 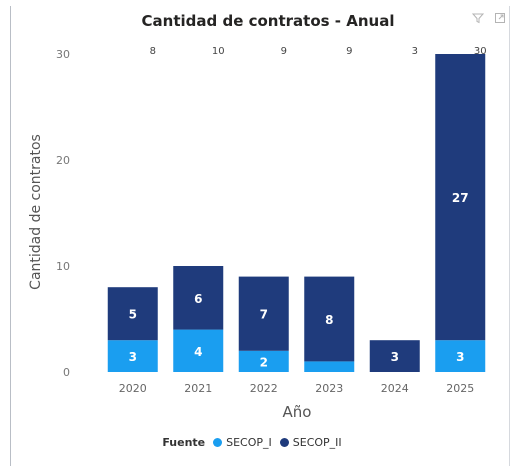 What do you see at coordinates (63, 266) in the screenshot?
I see `y-tick-label: 10` at bounding box center [63, 266].